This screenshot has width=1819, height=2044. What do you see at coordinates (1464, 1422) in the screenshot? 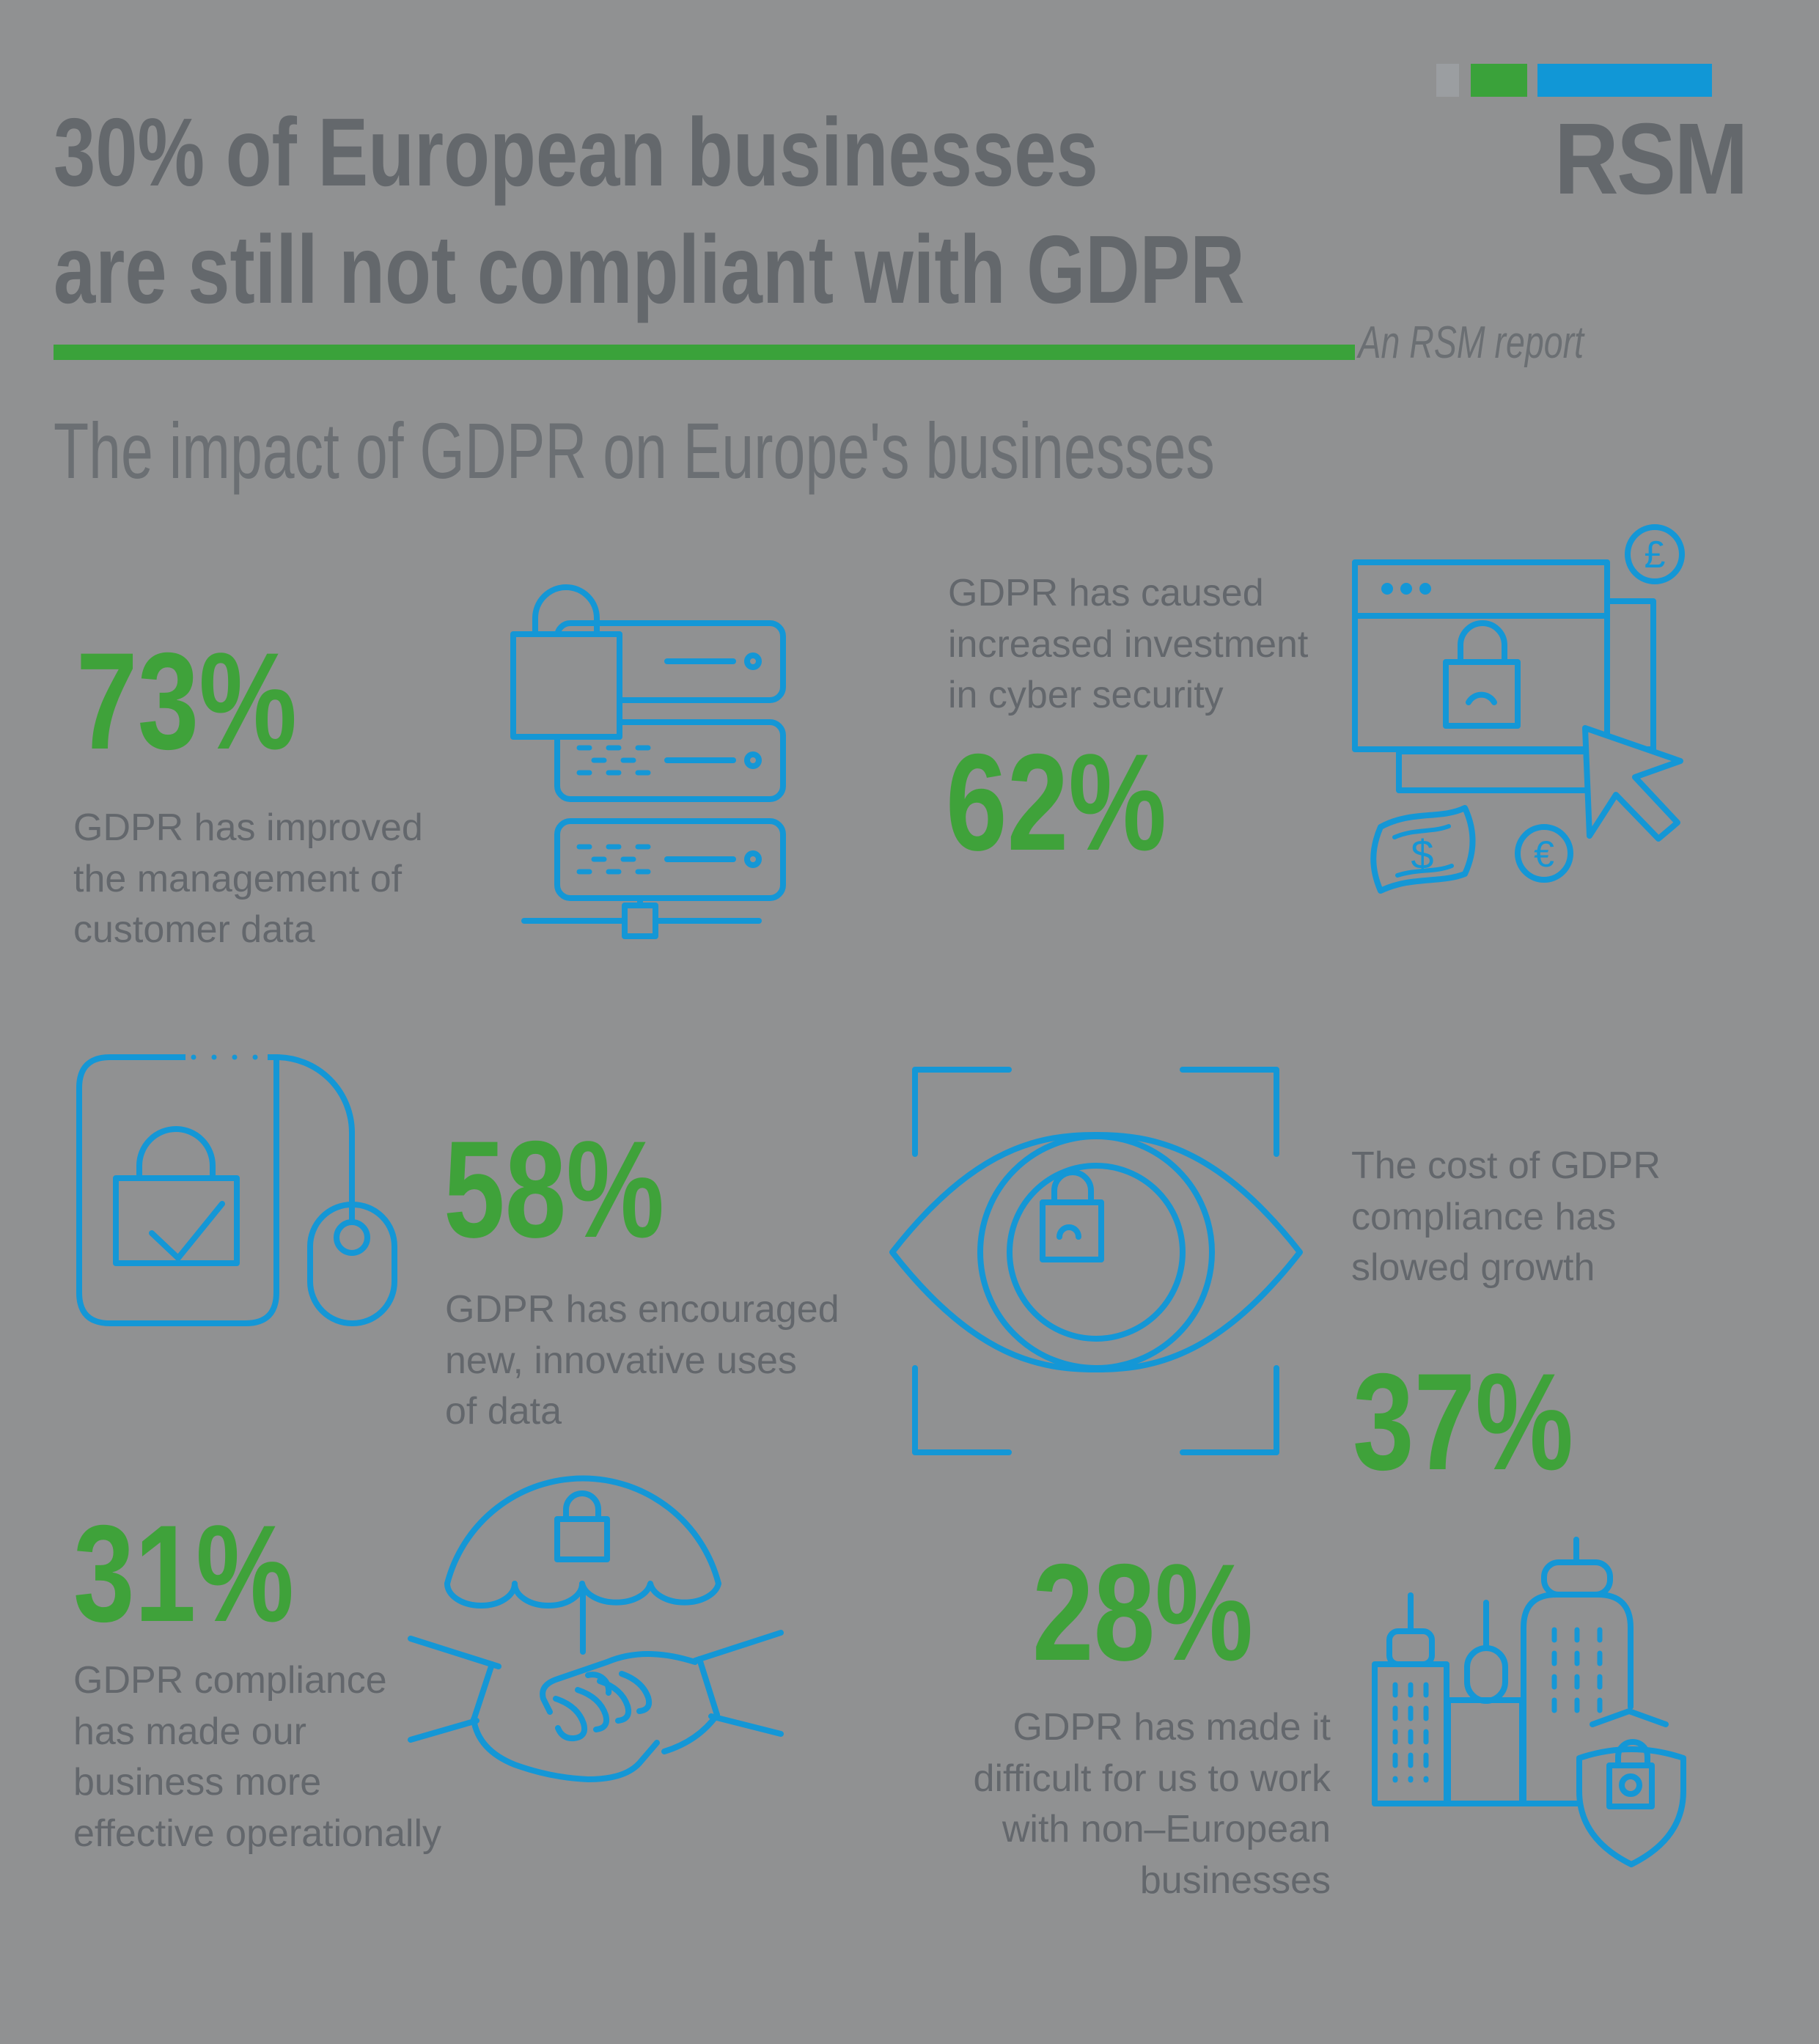
I see `stat-37-value: 37%` at bounding box center [1464, 1422].